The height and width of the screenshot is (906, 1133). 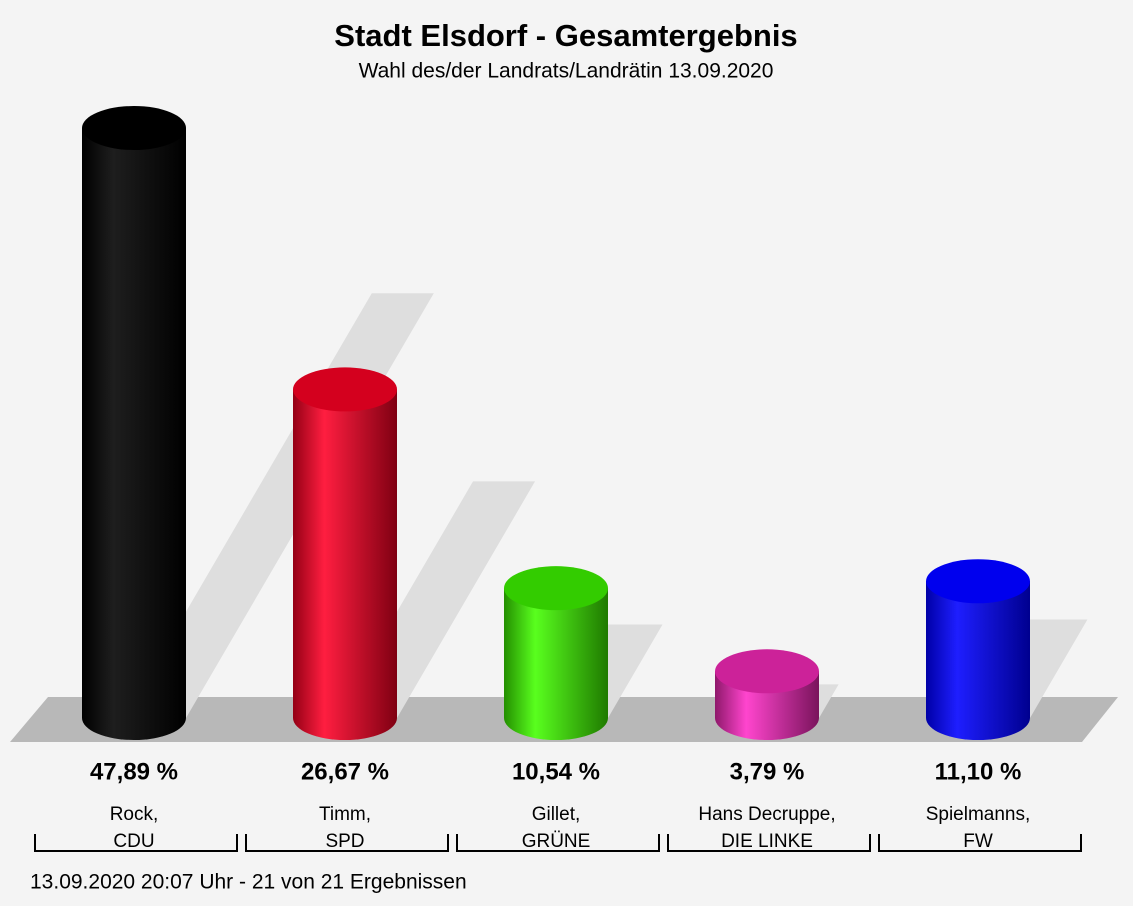 I want to click on value-label: 3,79 %, so click(x=767, y=771).